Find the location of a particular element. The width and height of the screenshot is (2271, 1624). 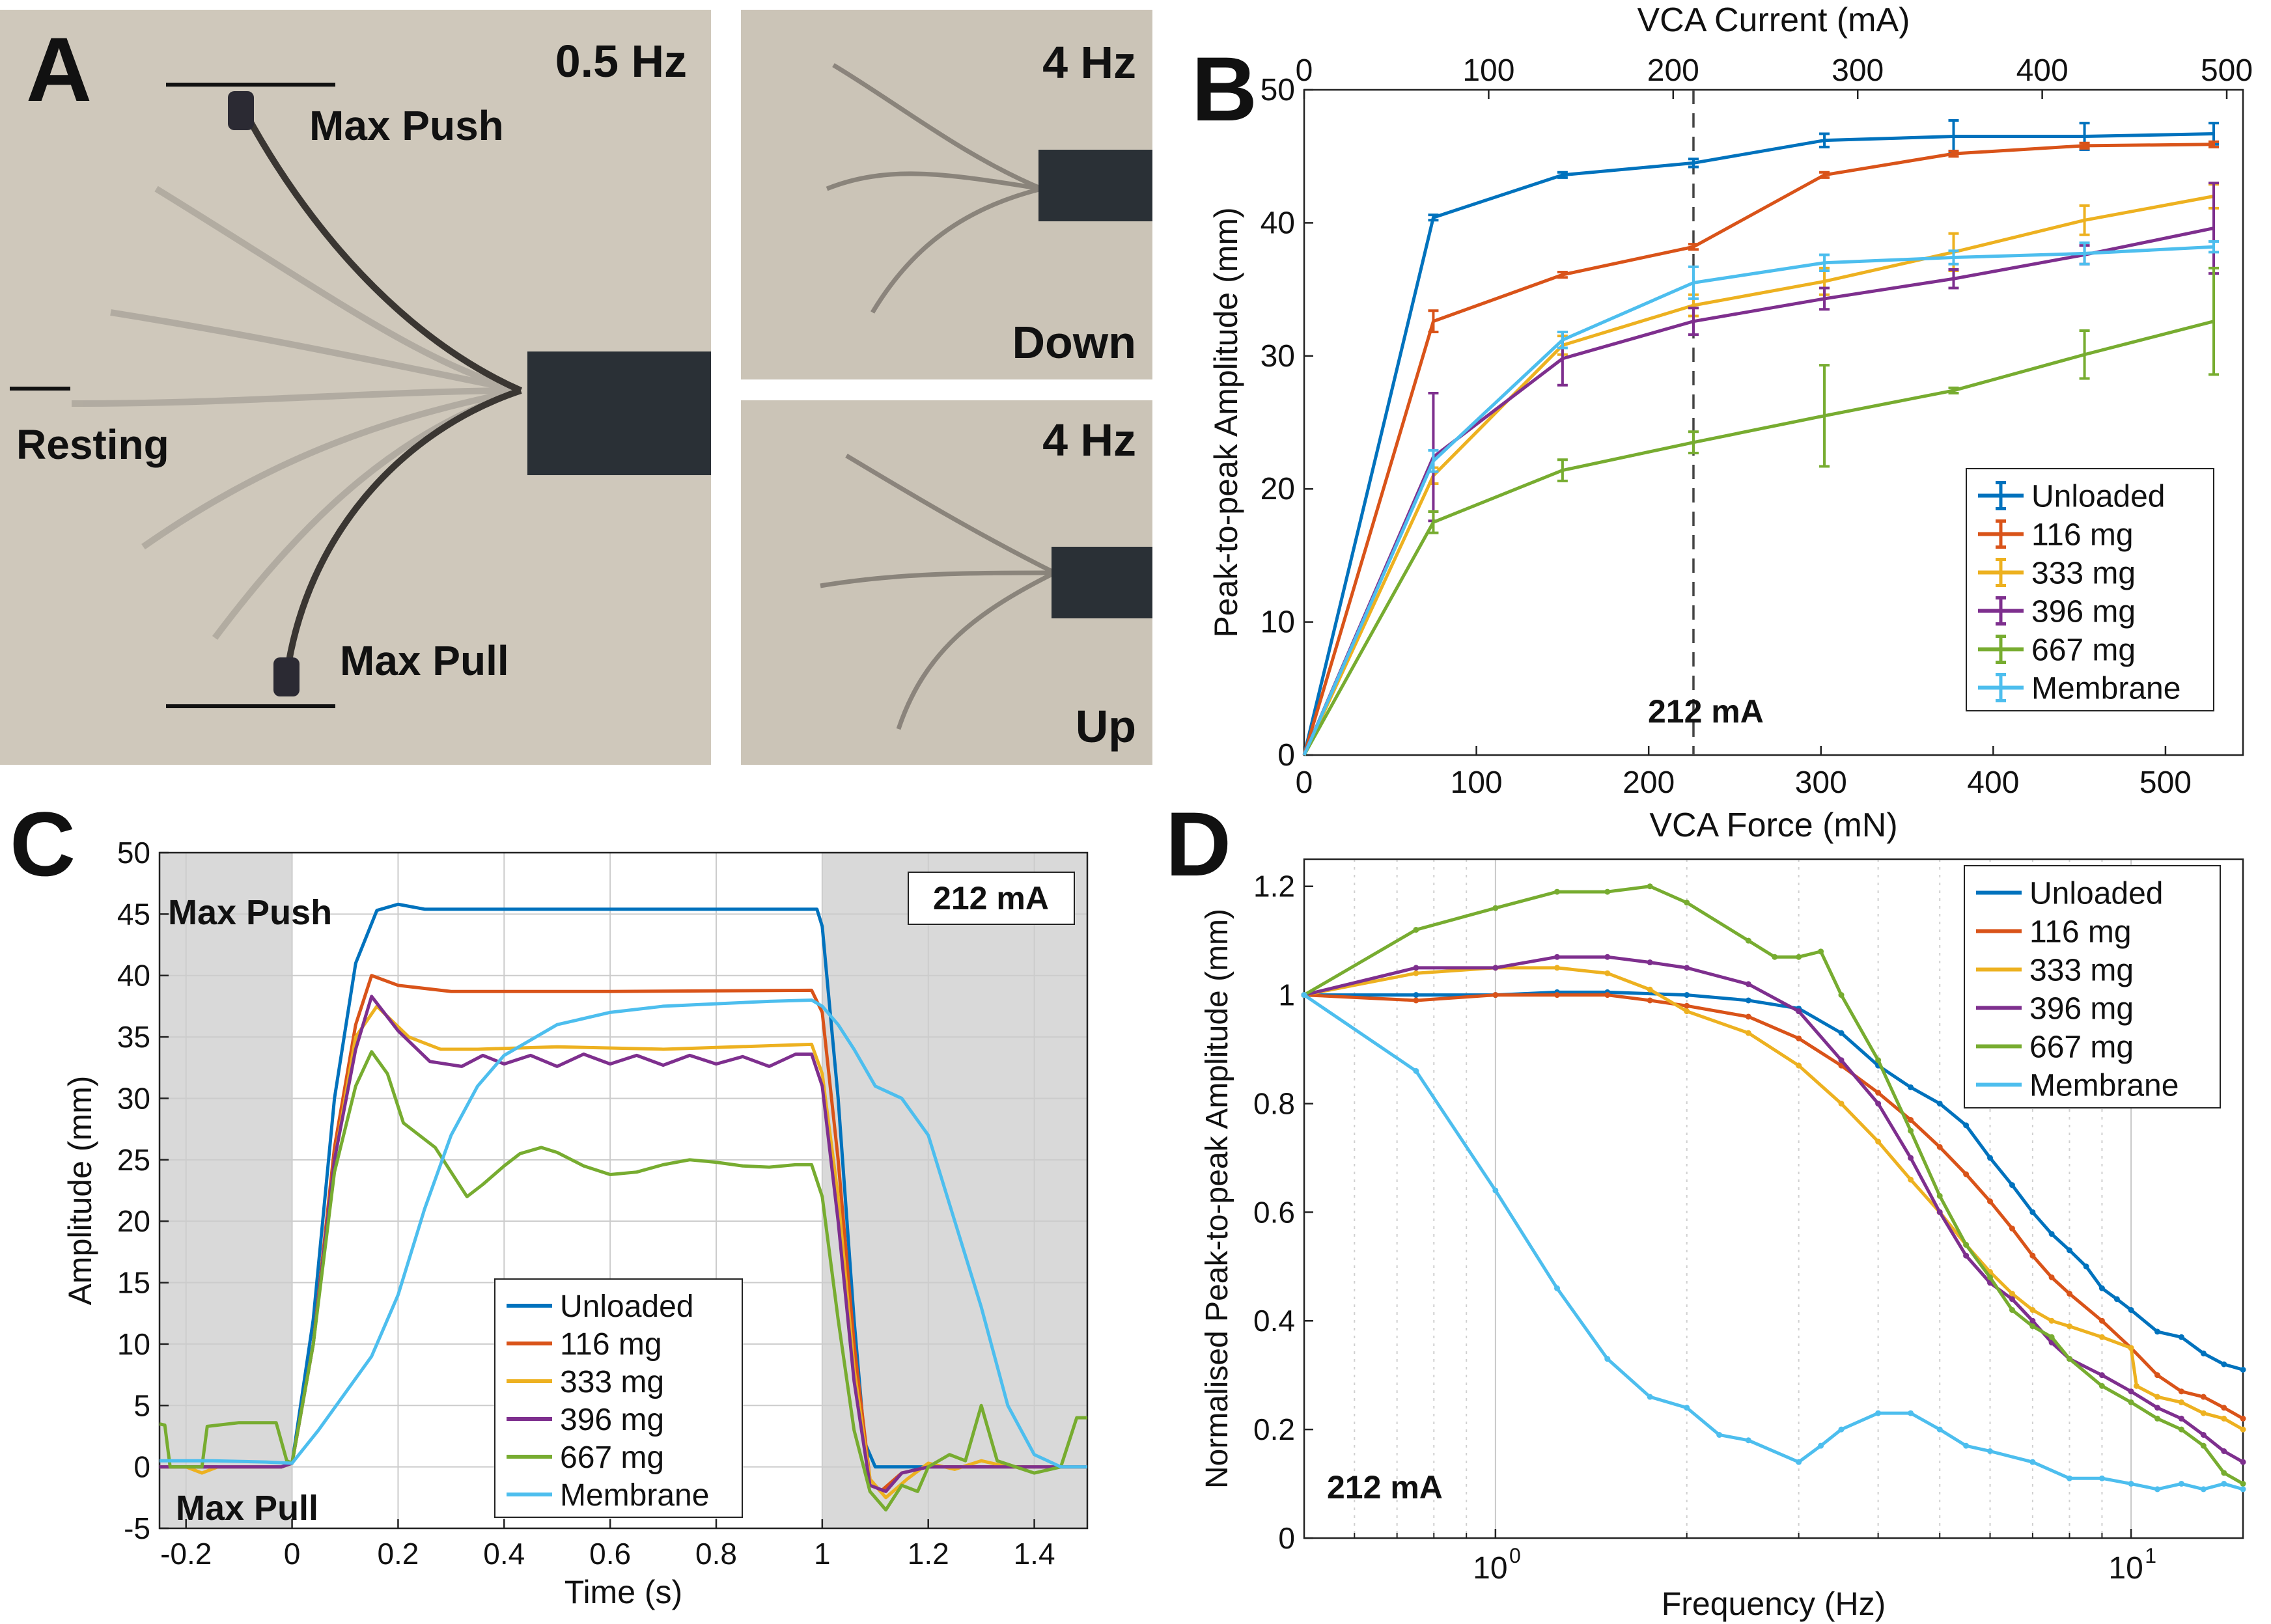

fin-max-positions is located at coordinates (381, 390).